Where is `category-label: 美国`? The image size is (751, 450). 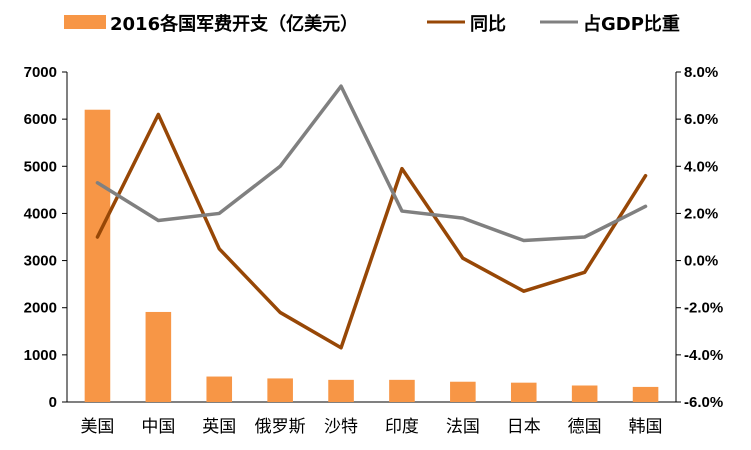 category-label: 美国 is located at coordinates (97, 427).